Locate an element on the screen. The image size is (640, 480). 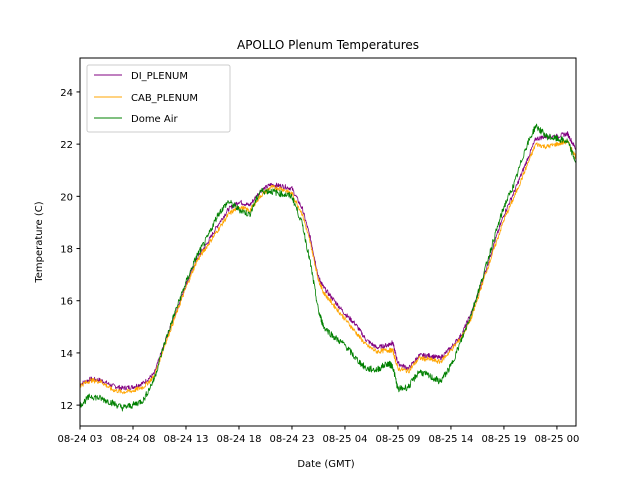
y-tick-label: 24 is located at coordinates (66, 93).